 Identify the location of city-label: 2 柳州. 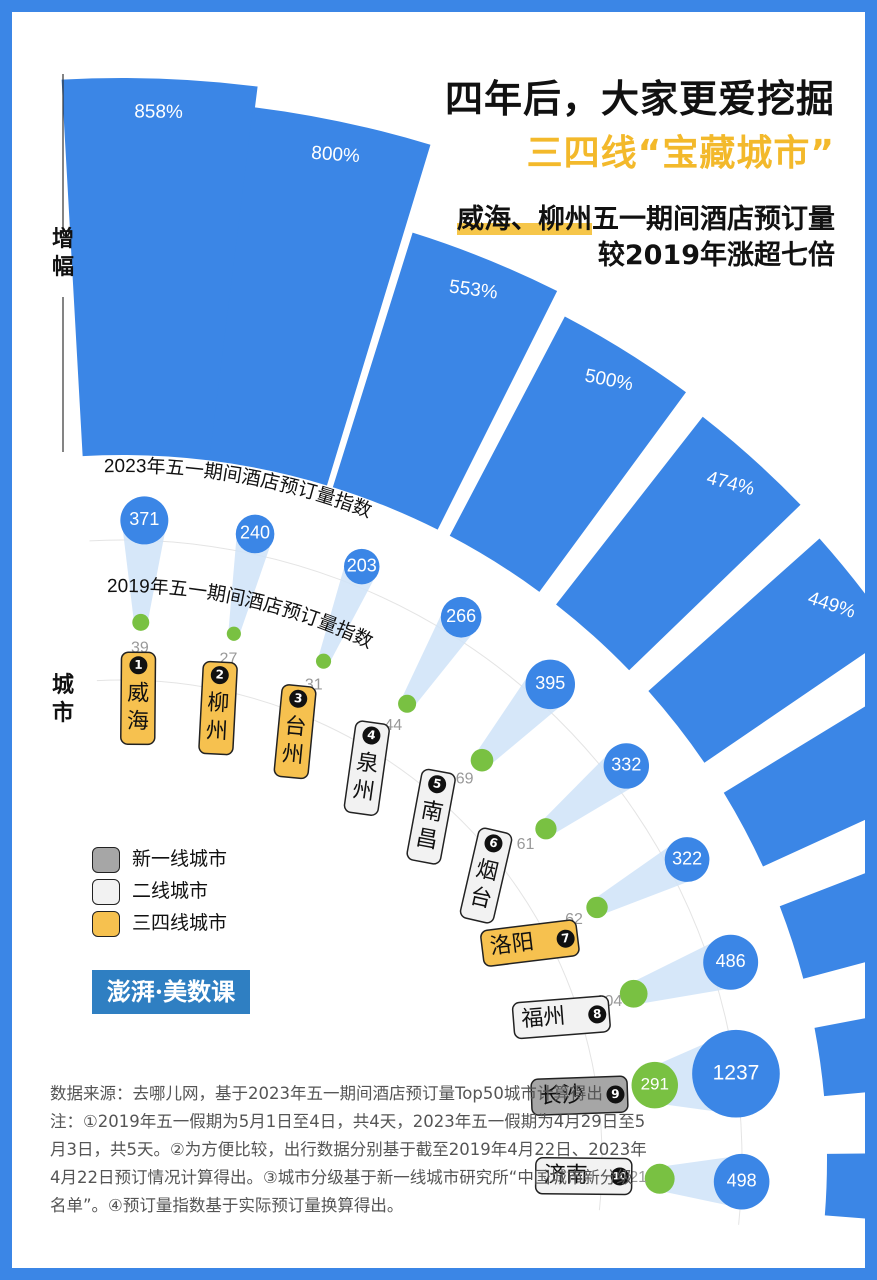
(218, 708).